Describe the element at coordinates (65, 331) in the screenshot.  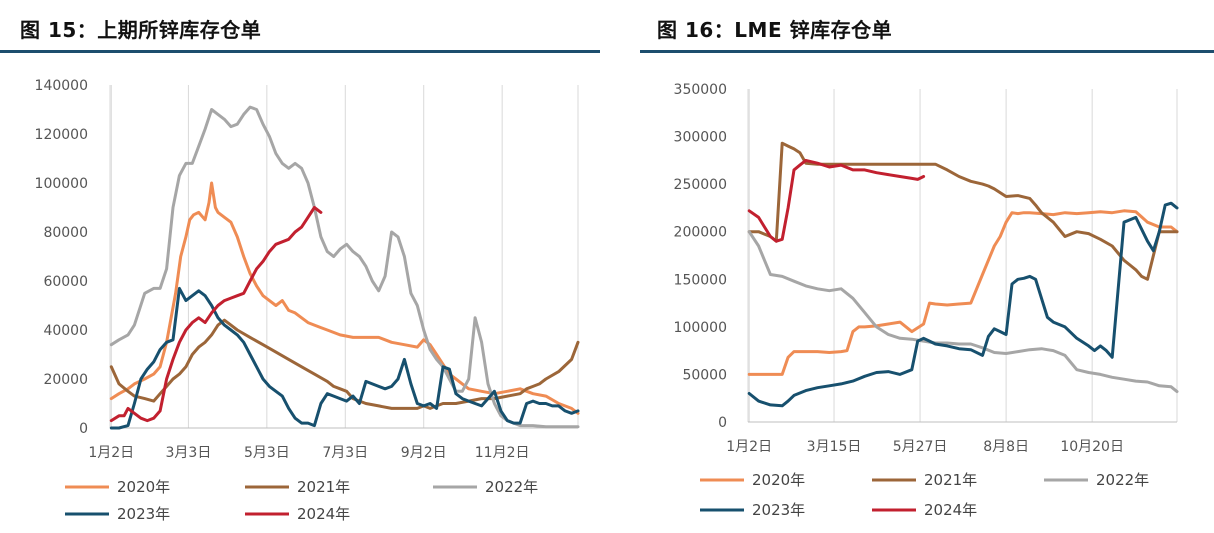
I see `y-tick-label: 40000` at that location.